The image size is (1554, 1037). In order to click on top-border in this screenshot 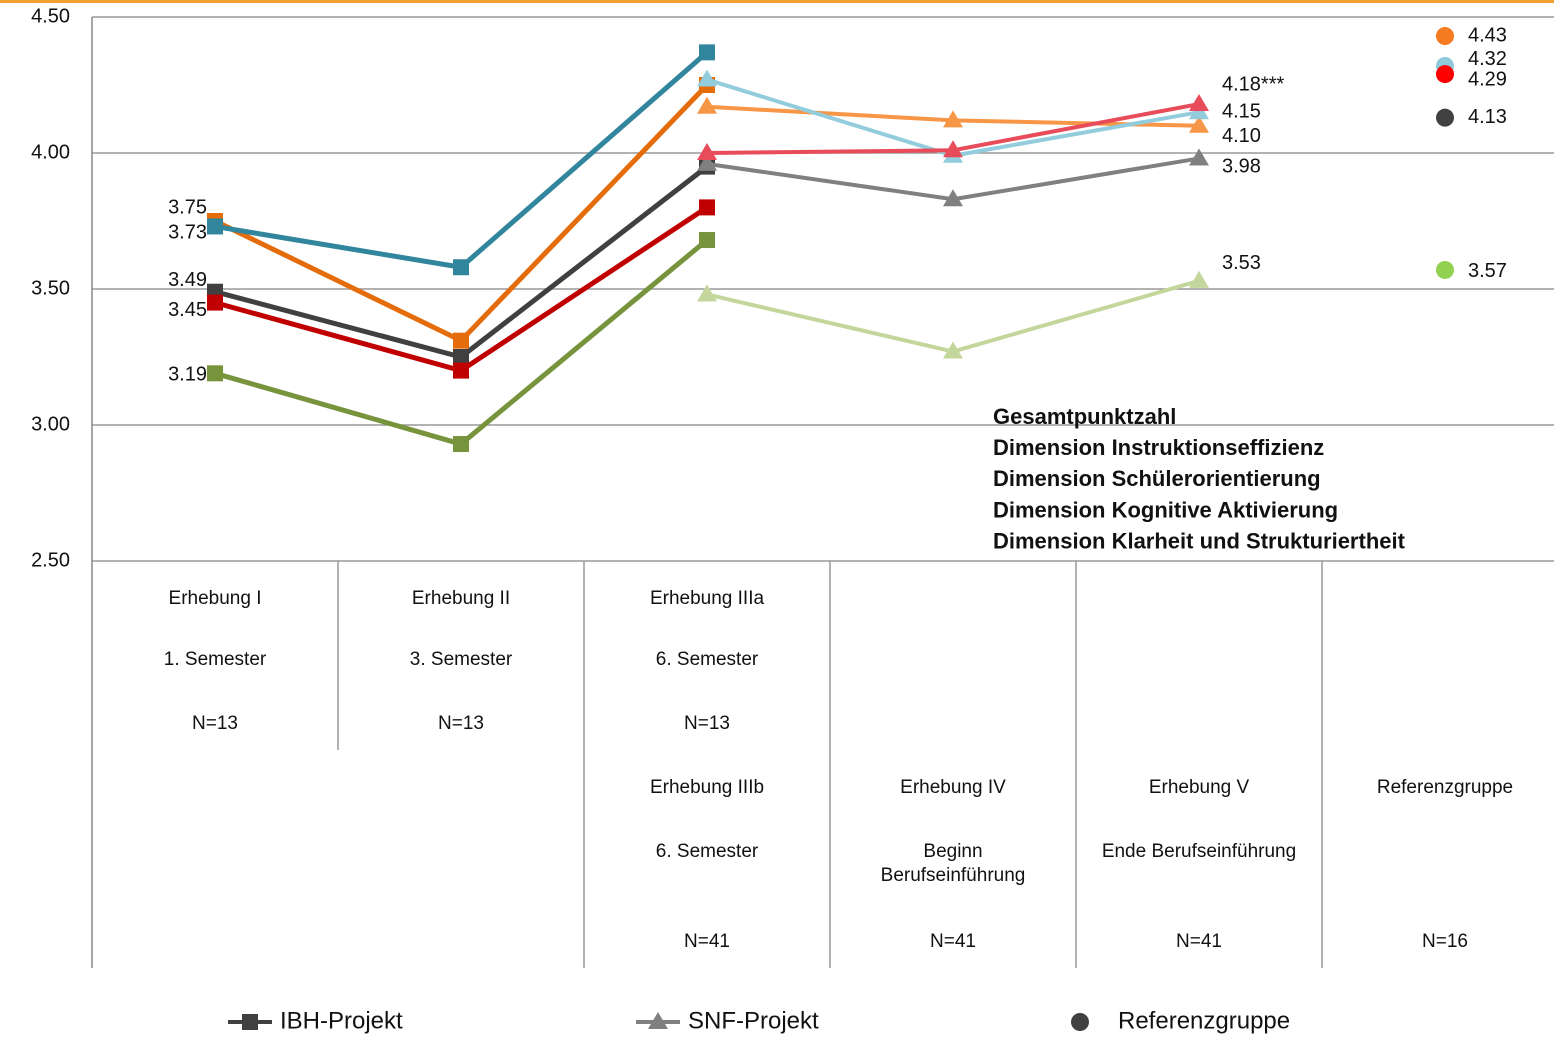, I will do `click(777, 1)`.